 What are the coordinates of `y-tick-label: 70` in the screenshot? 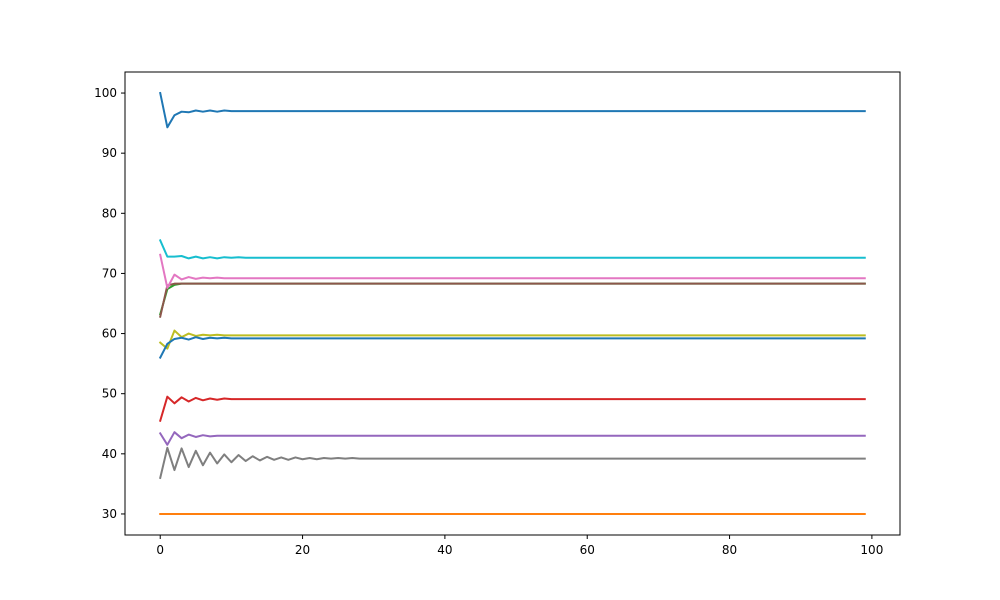 It's located at (109, 273).